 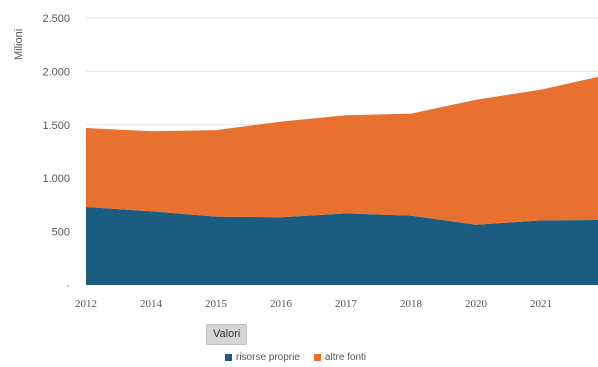 What do you see at coordinates (317, 357) in the screenshot?
I see `legend-swatch-altre-fonti` at bounding box center [317, 357].